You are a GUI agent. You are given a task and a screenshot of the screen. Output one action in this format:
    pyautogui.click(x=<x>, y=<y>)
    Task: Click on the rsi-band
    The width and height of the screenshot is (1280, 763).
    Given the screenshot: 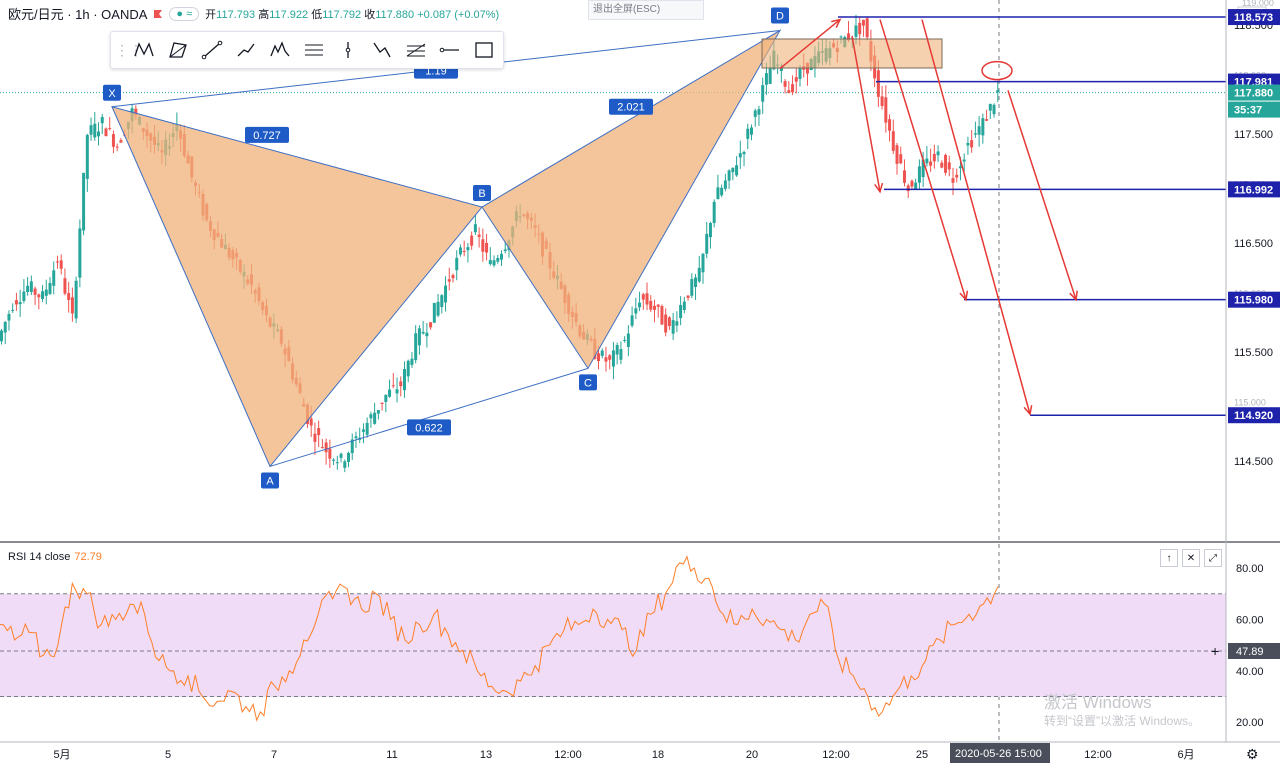 What is the action you would take?
    pyautogui.click(x=613, y=645)
    